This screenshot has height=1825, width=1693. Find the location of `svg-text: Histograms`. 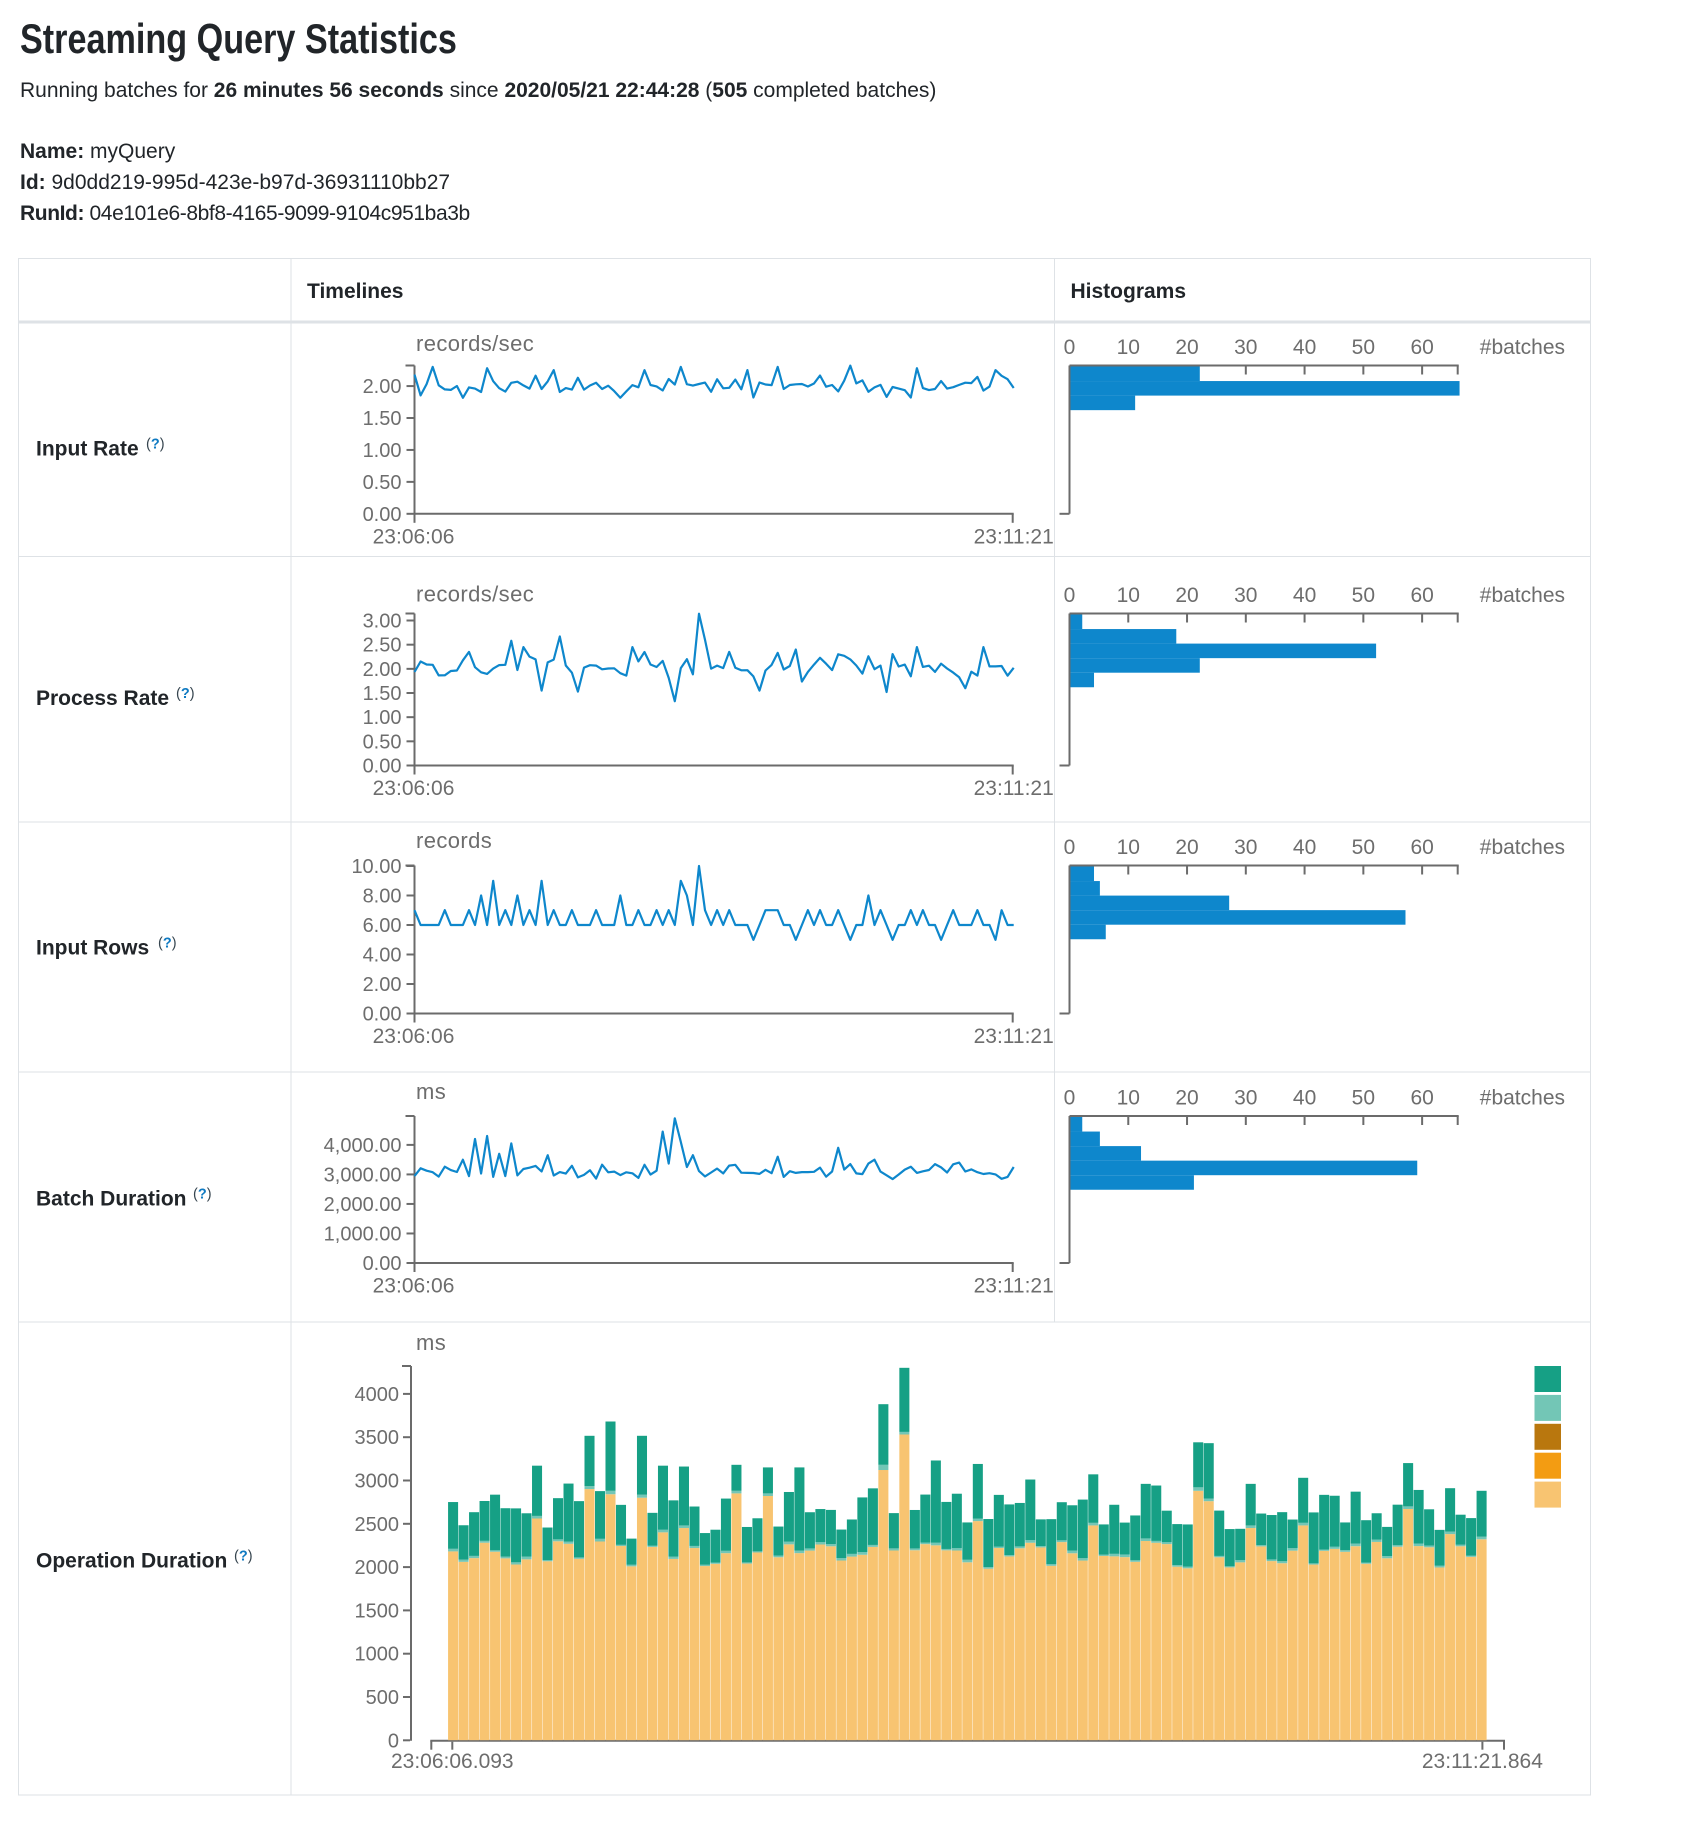

svg-text: Histograms is located at coordinates (1129, 291).